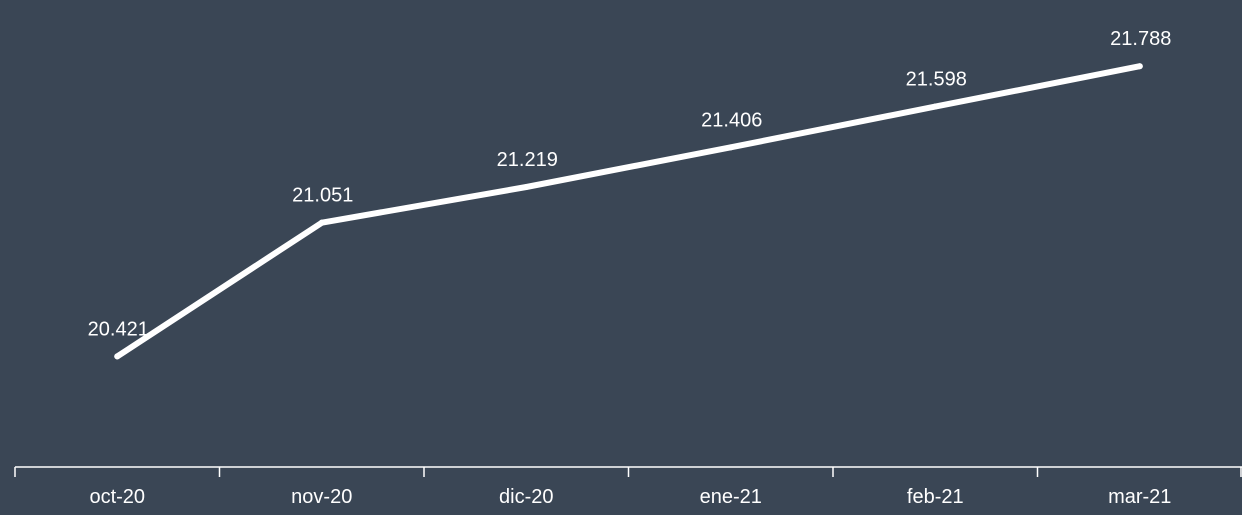  I want to click on x-tick-label: oct-20, so click(117, 497).